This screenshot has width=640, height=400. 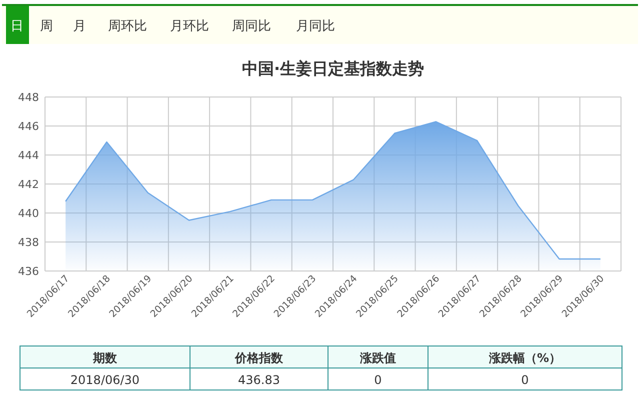 What do you see at coordinates (189, 26) in the screenshot?
I see `text: 月环比` at bounding box center [189, 26].